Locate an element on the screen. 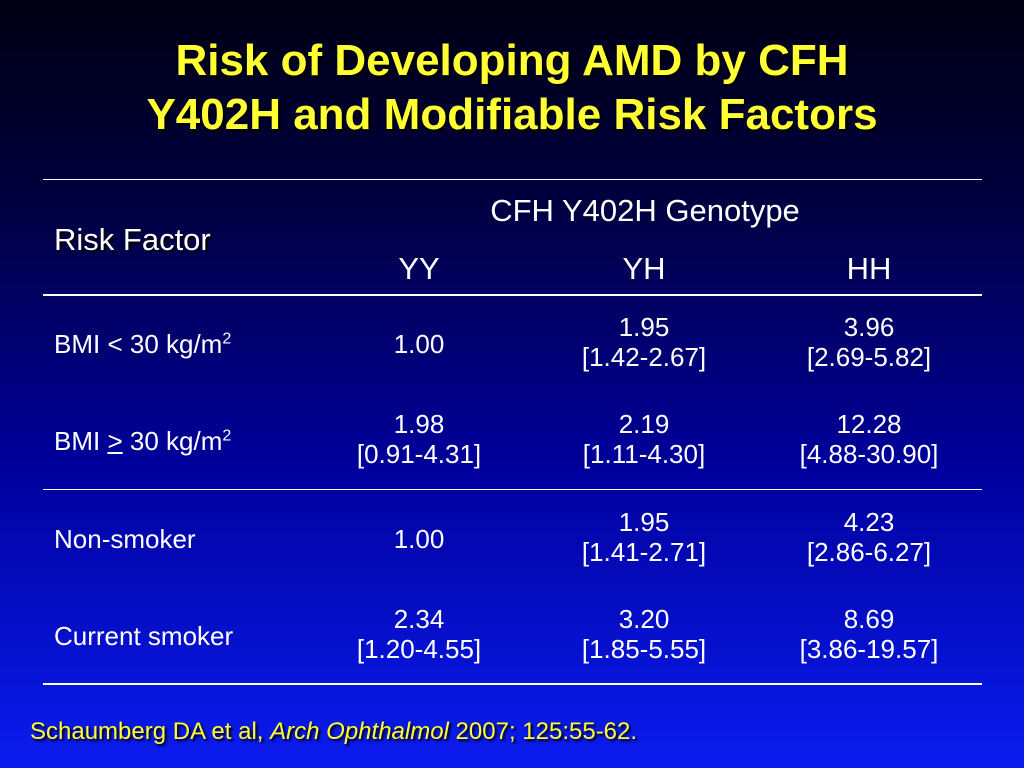  slide-title-line-1: Risk of Developing AMD by CFH is located at coordinates (512, 60).